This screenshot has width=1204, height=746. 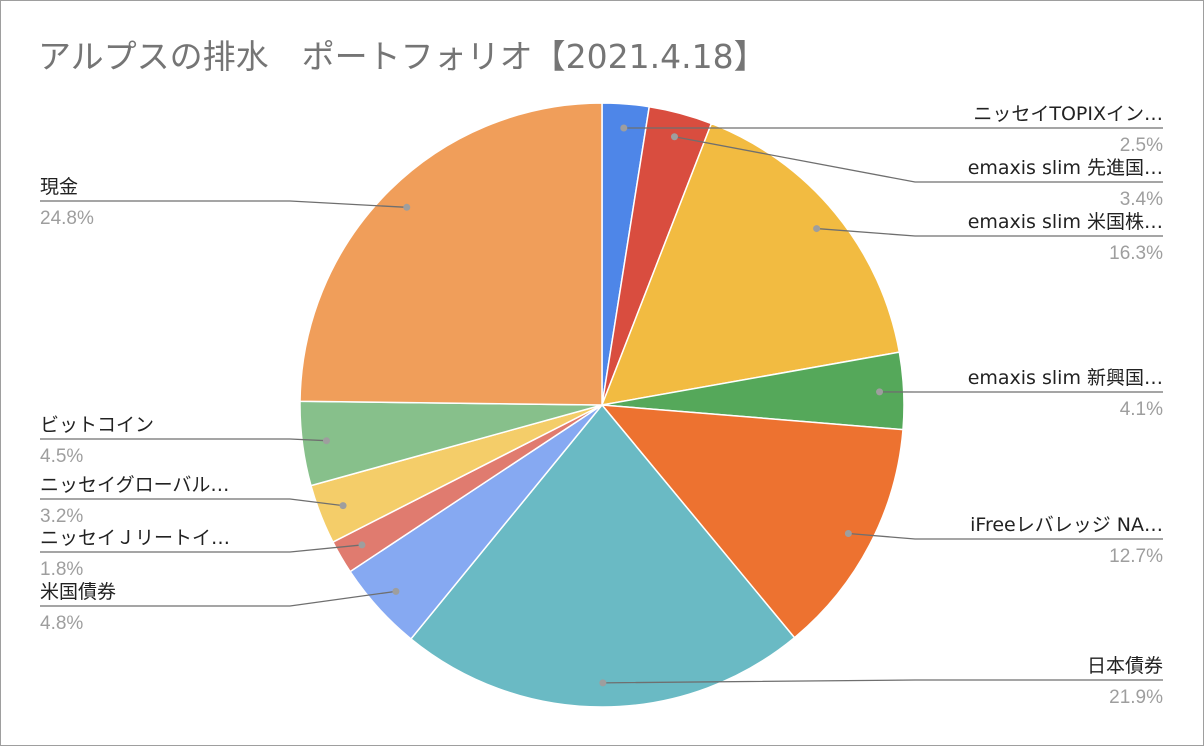 I want to click on slice-percent-label: 16.3%, so click(x=1136, y=253).